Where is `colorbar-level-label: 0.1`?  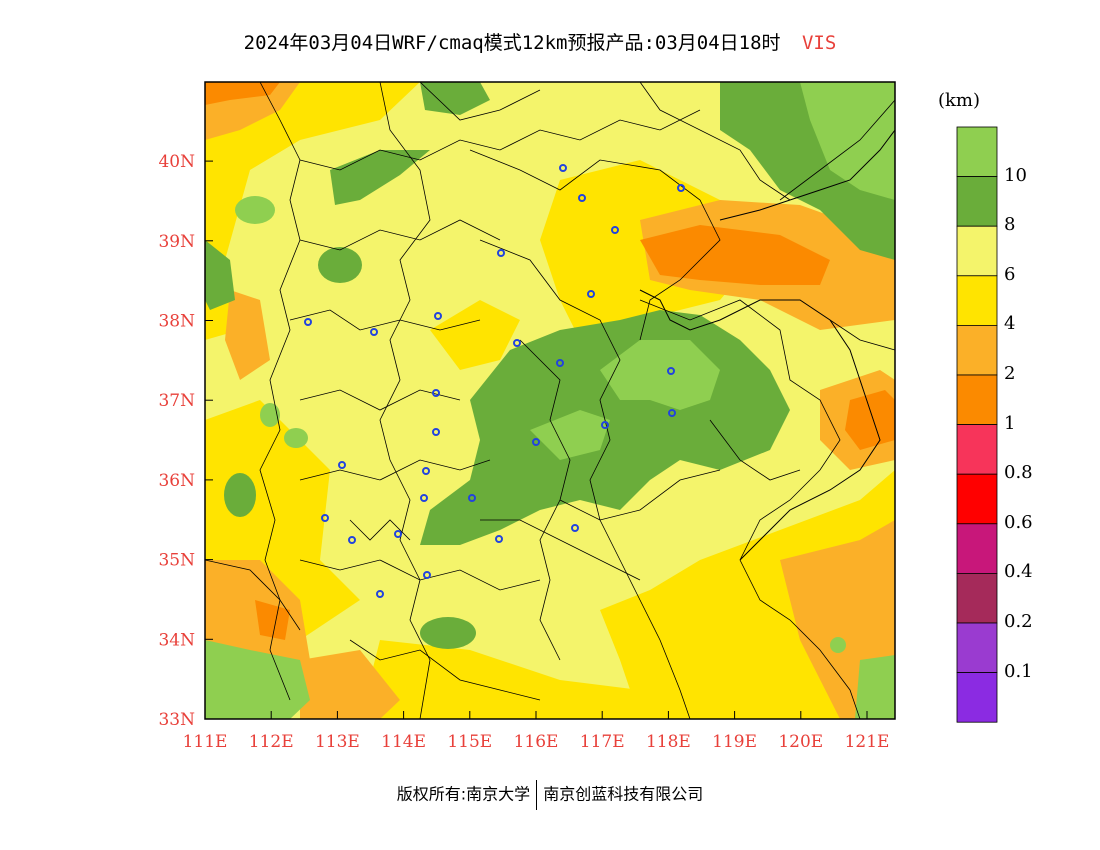
colorbar-level-label: 0.1 is located at coordinates (1018, 671).